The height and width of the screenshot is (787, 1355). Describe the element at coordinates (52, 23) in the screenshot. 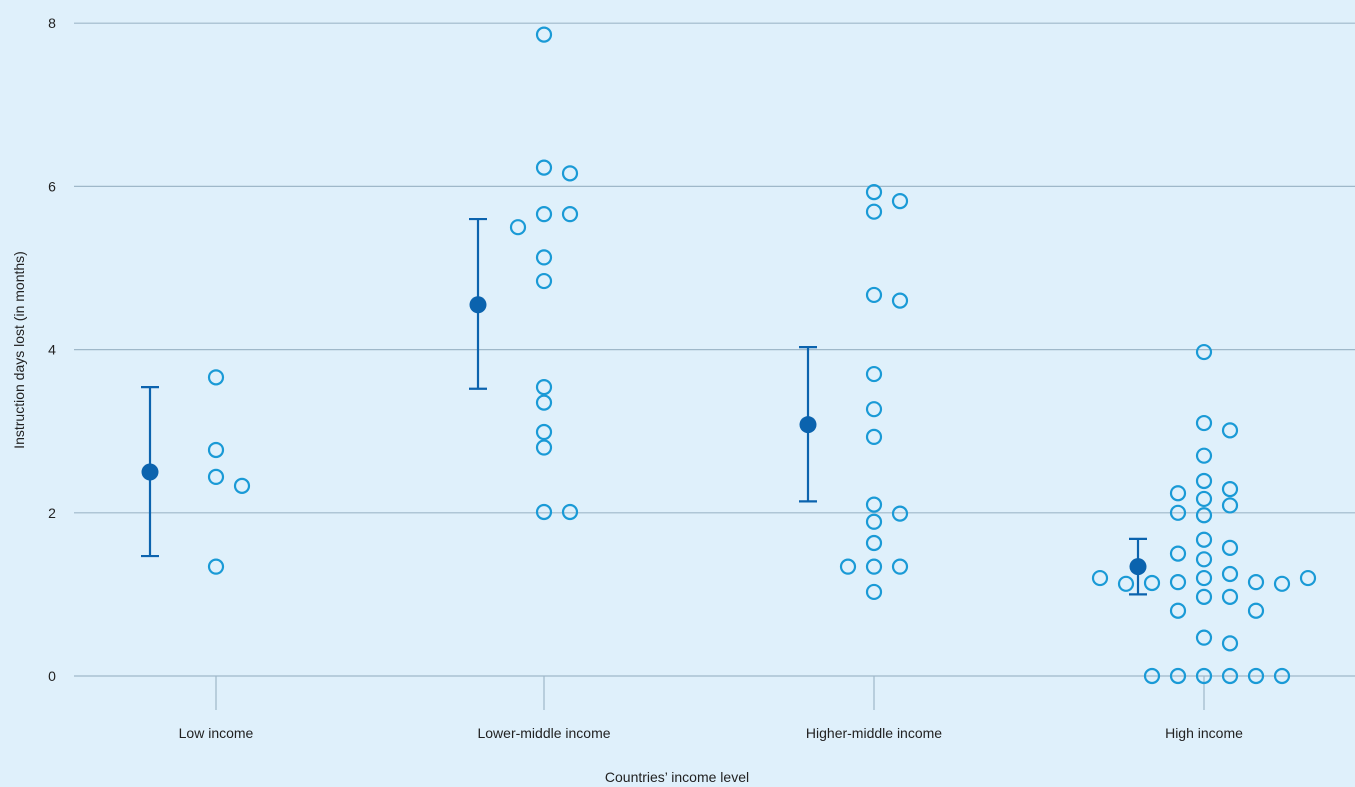

I see `y-tick-label: 8` at that location.